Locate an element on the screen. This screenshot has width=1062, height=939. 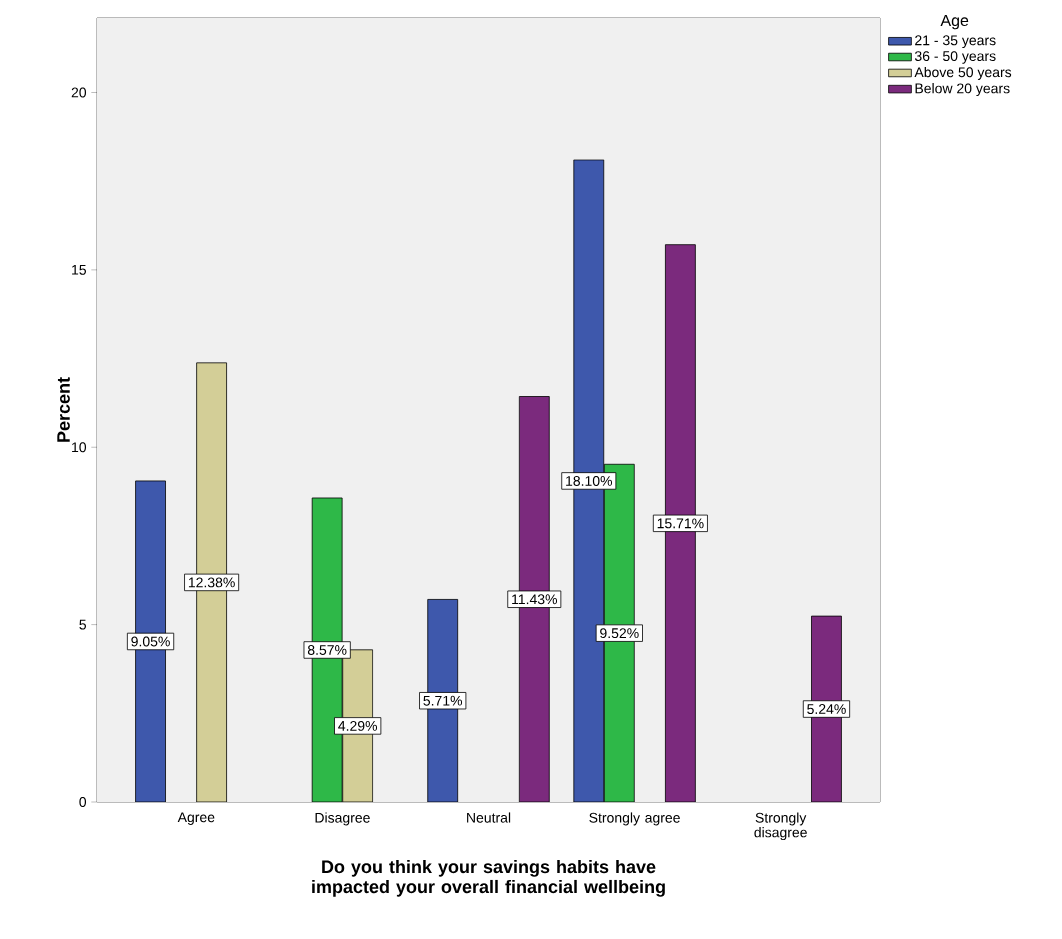
x-tick-label: Strongly disagree is located at coordinates (780, 826).